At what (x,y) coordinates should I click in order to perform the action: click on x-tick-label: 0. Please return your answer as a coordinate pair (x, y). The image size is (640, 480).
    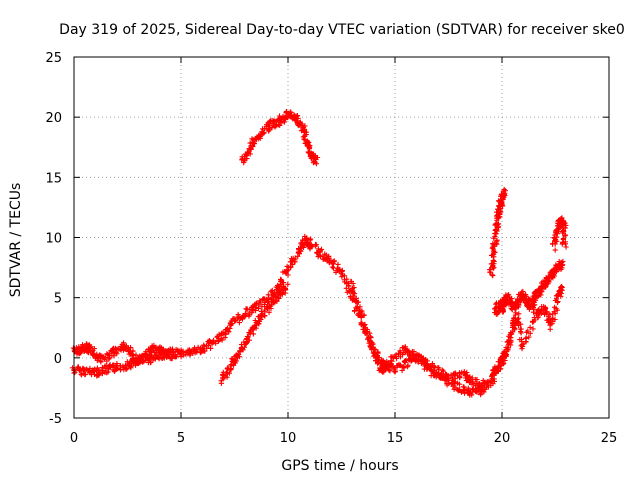
    Looking at the image, I should click on (74, 438).